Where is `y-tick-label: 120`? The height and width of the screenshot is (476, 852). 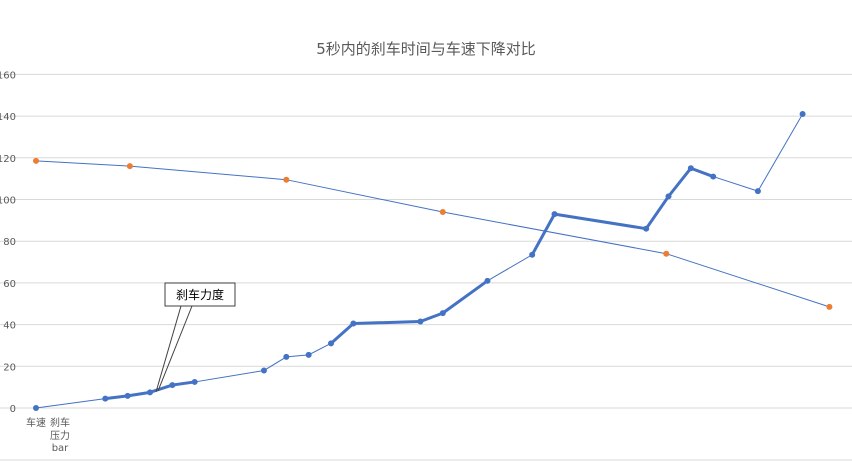 y-tick-label: 120 is located at coordinates (8, 159).